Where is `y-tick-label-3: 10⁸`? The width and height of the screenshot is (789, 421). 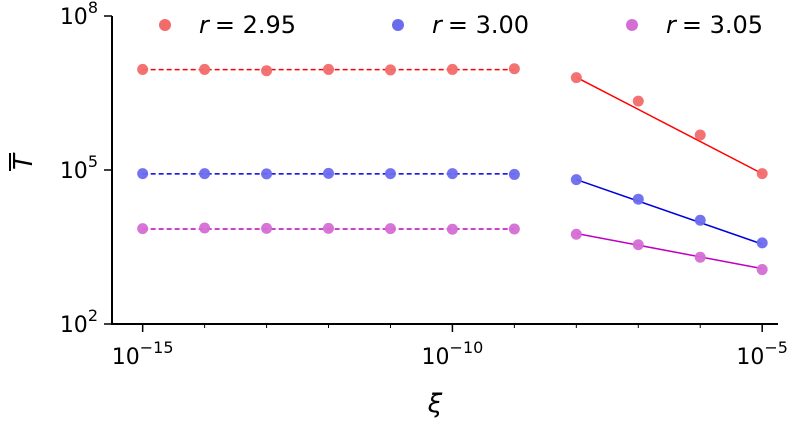
y-tick-label-3: 10⁸ is located at coordinates (79, 15).